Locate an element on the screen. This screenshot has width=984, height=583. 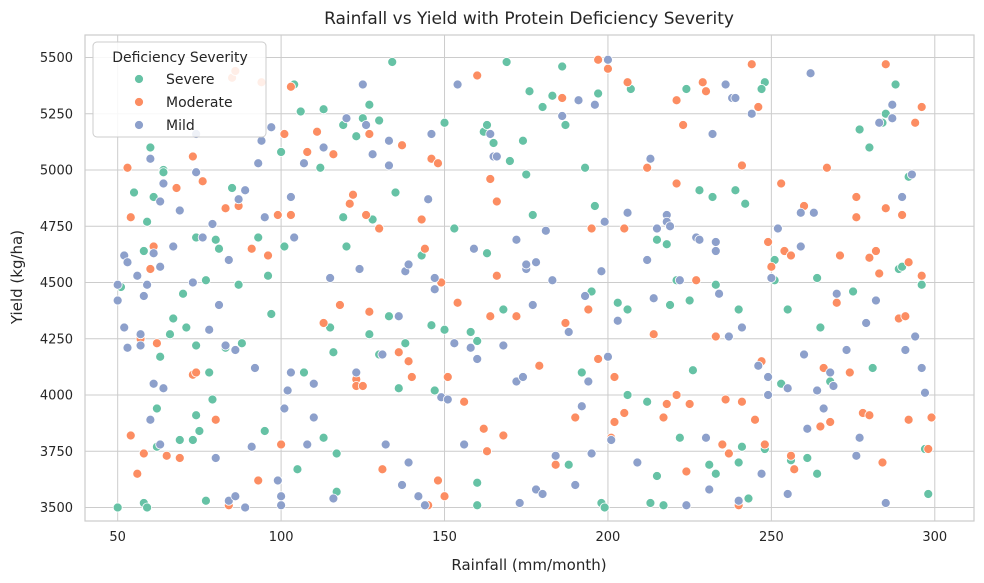
legend-marker-moderate is located at coordinates (139, 102).